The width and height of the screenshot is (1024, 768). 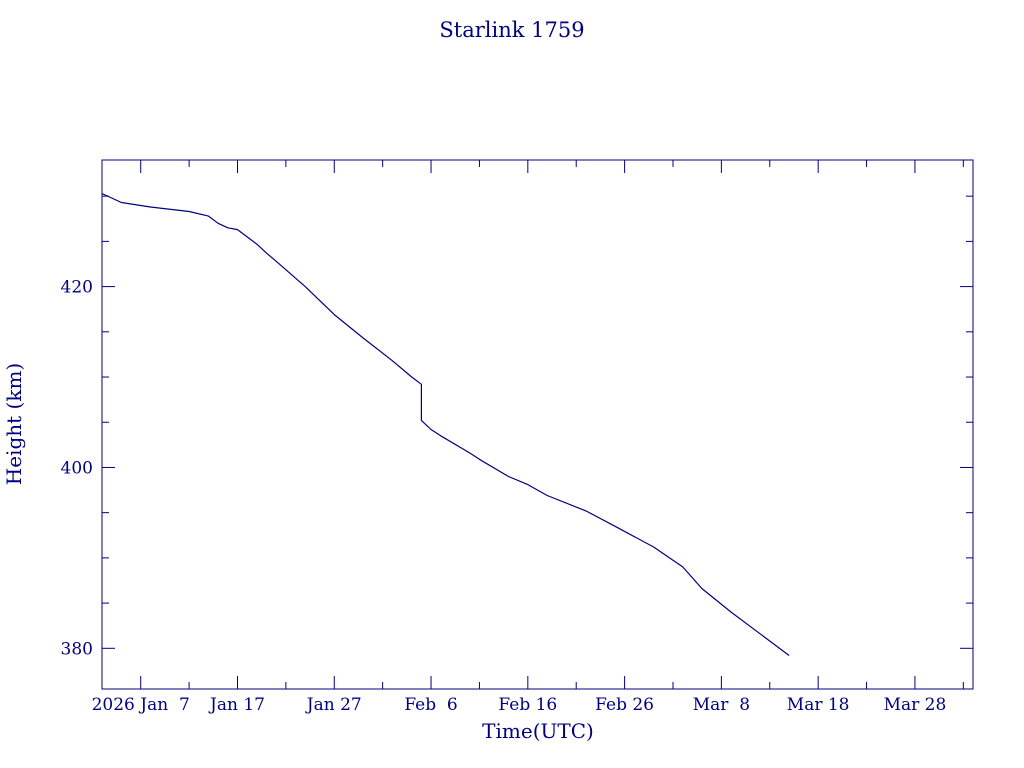 I want to click on x-axis-label: Time(UTC), so click(x=538, y=731).